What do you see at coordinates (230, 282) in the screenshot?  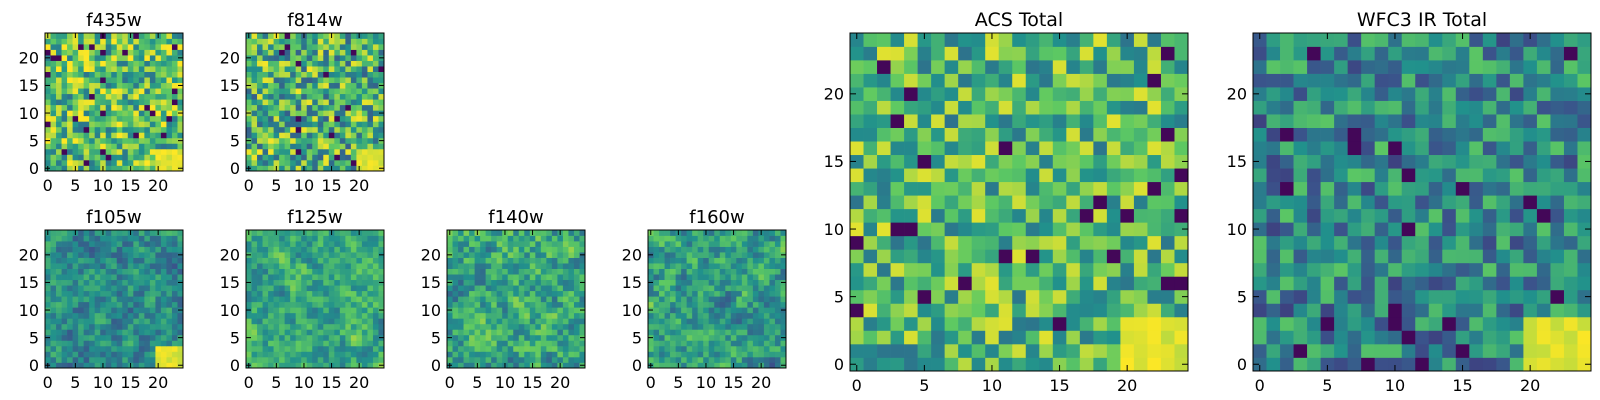 I see `y-tick-label: 15` at bounding box center [230, 282].